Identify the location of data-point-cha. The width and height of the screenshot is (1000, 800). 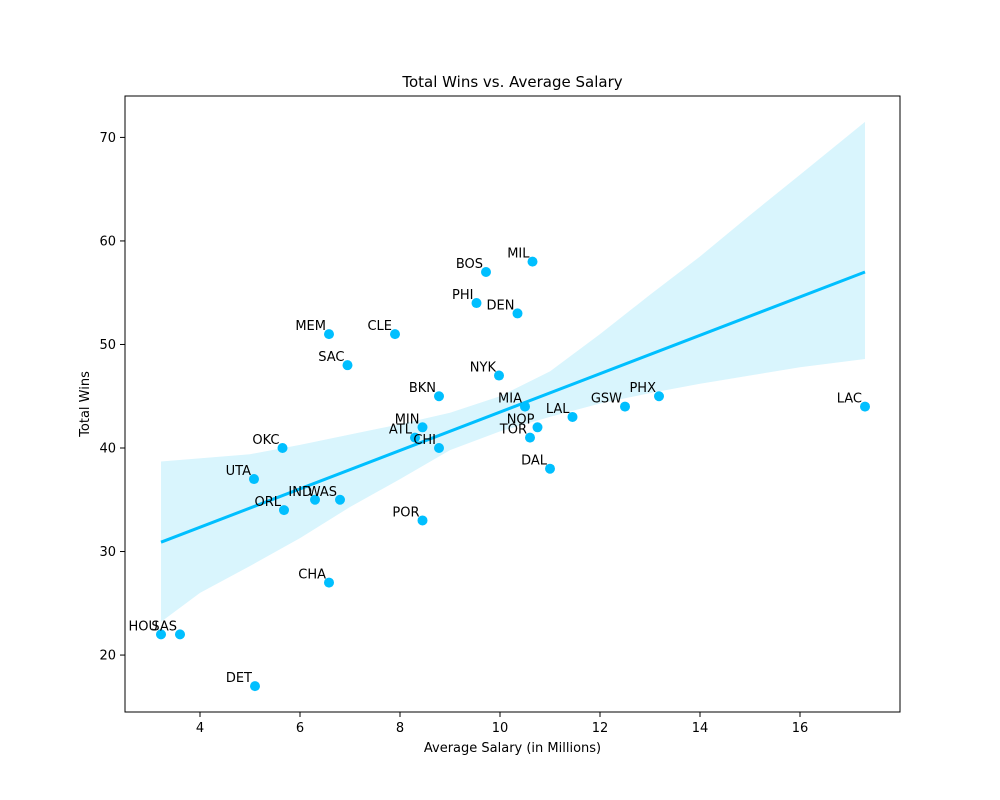
(329, 582).